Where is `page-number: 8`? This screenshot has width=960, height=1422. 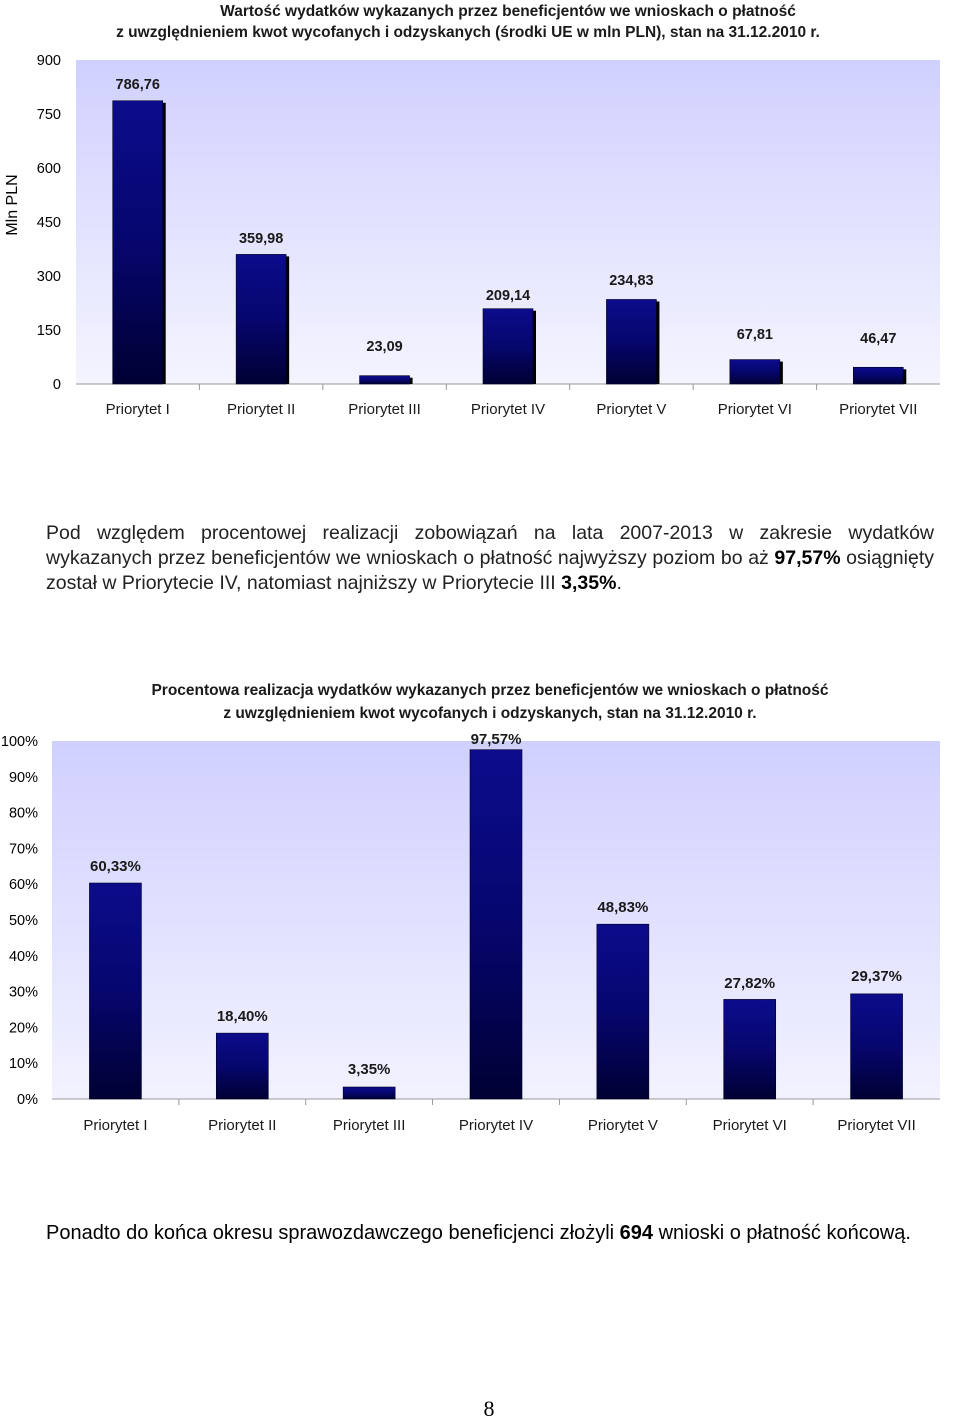 page-number: 8 is located at coordinates (489, 1408).